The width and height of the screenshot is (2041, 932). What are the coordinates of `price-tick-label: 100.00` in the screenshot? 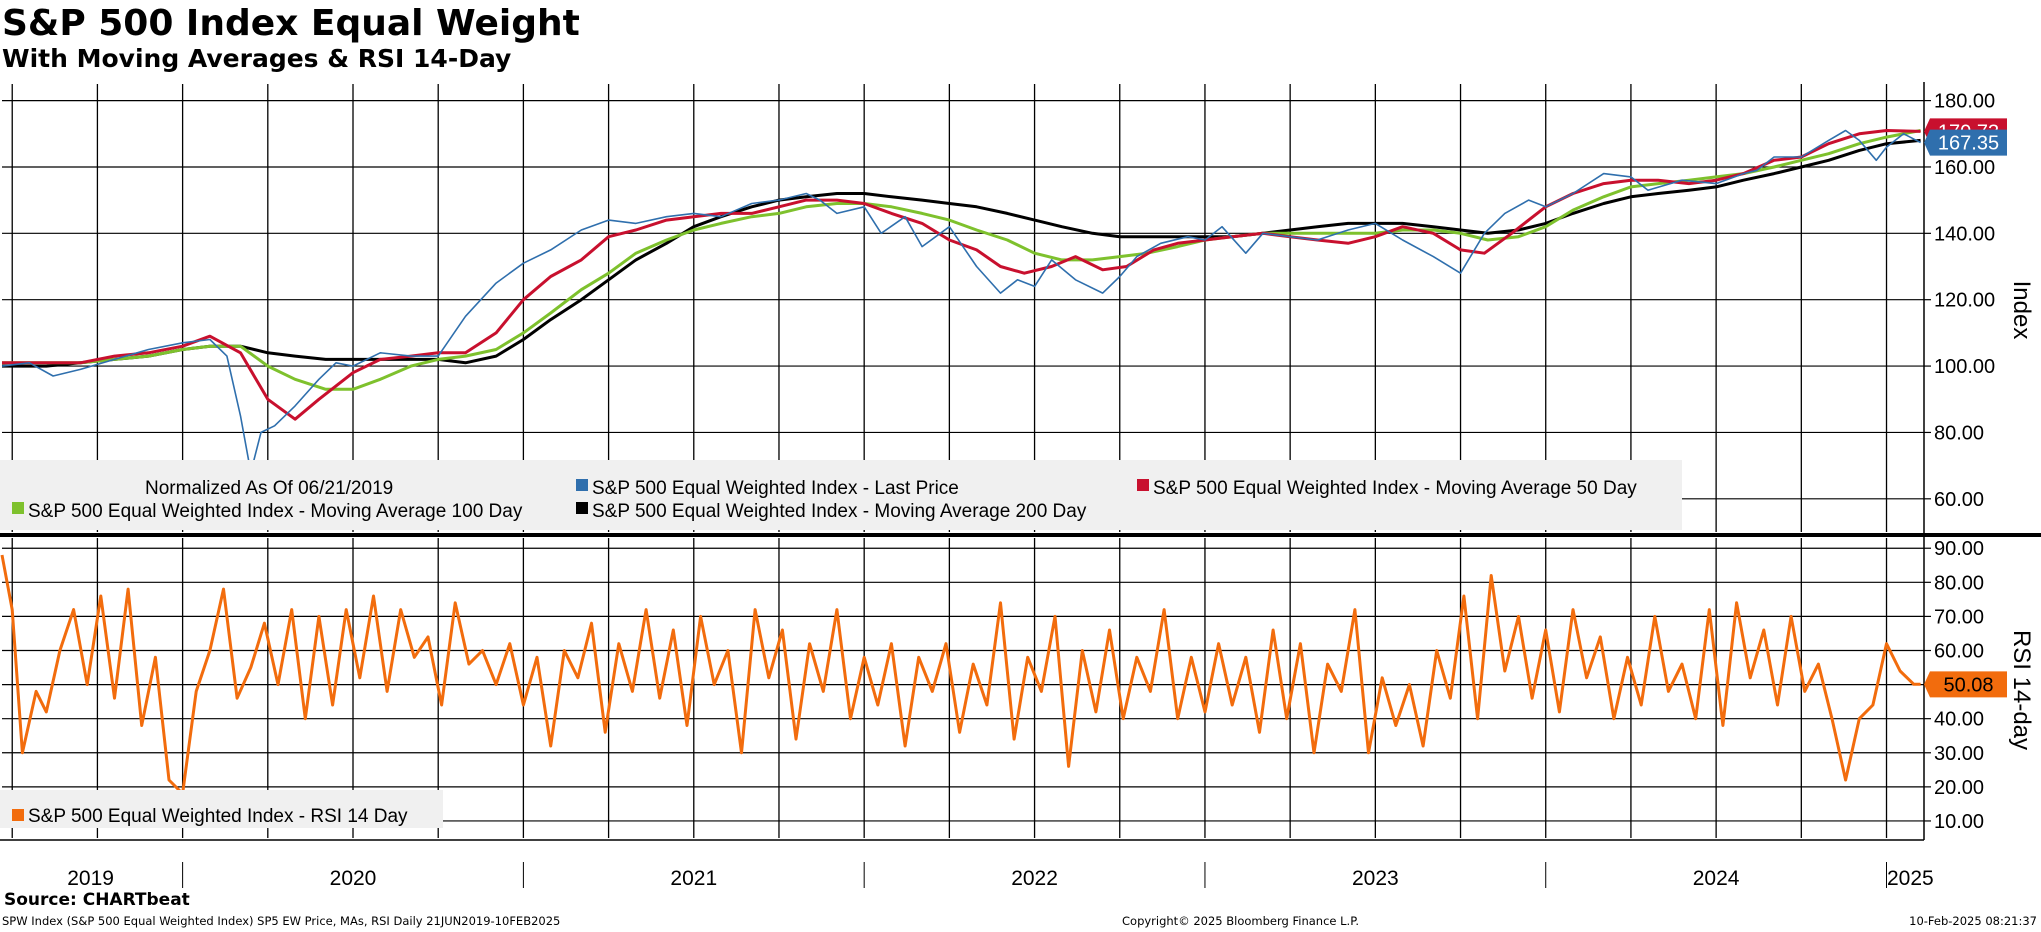 It's located at (1964, 367).